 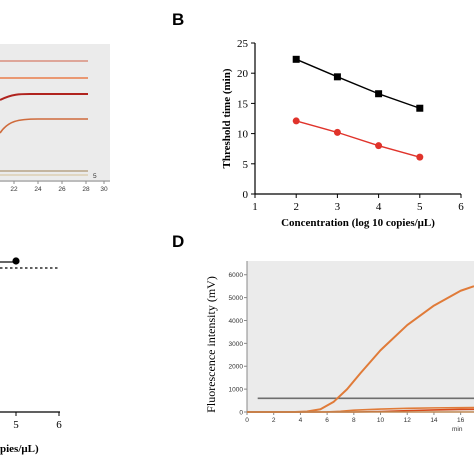 I want to click on panel-a-x-tick-label: 30, so click(x=104, y=189).